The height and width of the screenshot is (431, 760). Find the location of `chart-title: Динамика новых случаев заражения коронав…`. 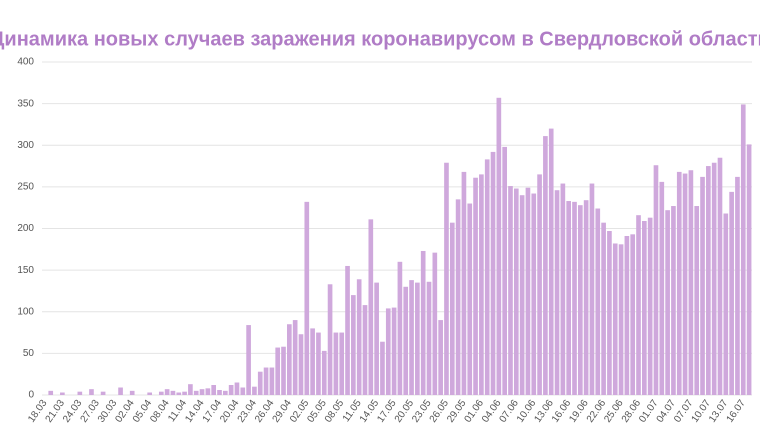

chart-title: Динамика новых случаев заражения коронав… is located at coordinates (380, 39).